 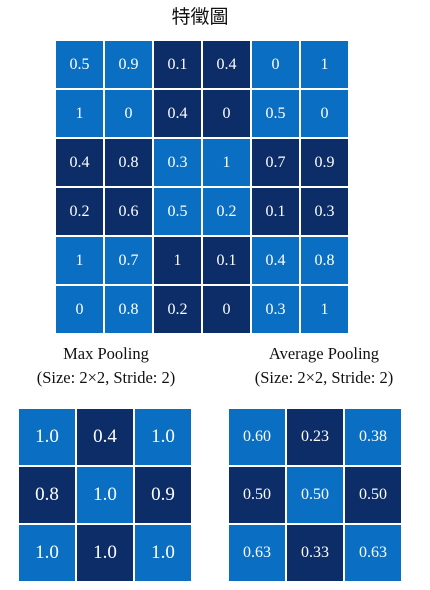 What do you see at coordinates (106, 377) in the screenshot?
I see `max-pooling-params: (Size: 2×2, Stride: 2)` at bounding box center [106, 377].